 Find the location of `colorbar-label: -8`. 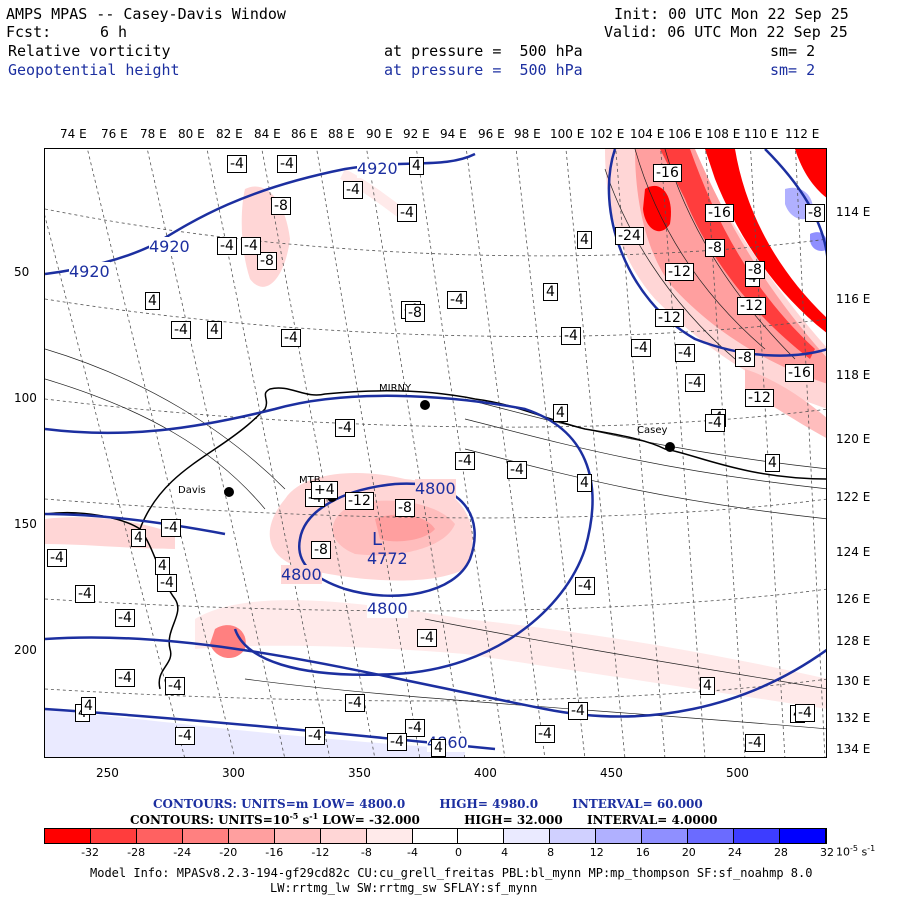

colorbar-label: -8 is located at coordinates (366, 852).